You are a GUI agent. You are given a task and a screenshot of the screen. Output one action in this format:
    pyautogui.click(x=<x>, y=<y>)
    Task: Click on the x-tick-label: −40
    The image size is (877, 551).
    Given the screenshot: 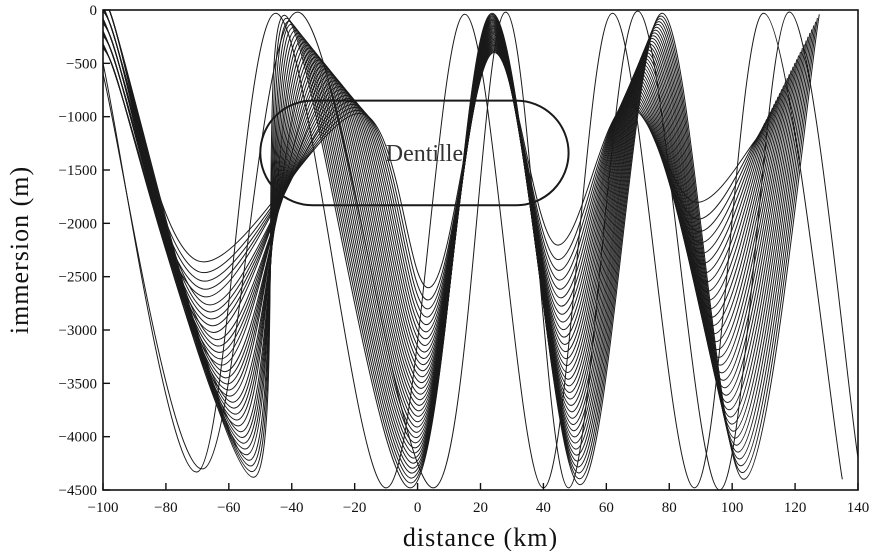 What is the action you would take?
    pyautogui.click(x=291, y=508)
    